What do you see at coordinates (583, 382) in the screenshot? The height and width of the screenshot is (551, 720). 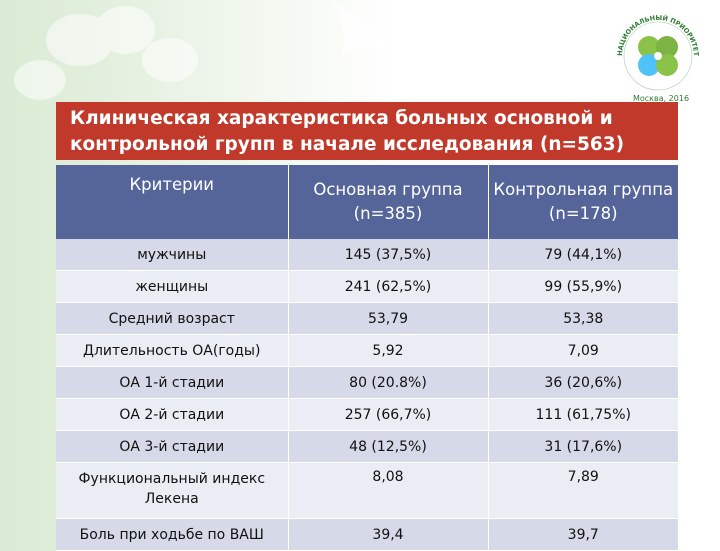 I see `control-group-cell: 36 (20,6%)` at bounding box center [583, 382].